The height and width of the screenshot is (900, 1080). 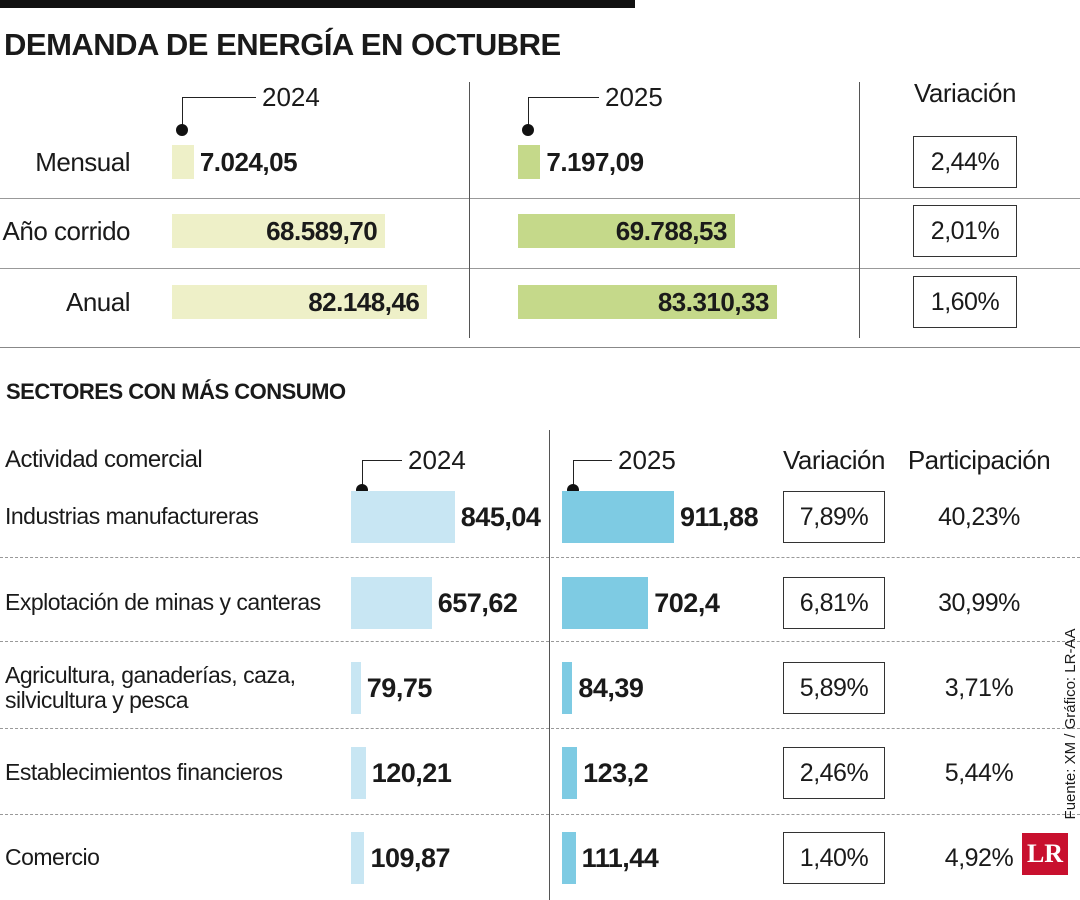 I want to click on value-label: 657,62, so click(x=477, y=602).